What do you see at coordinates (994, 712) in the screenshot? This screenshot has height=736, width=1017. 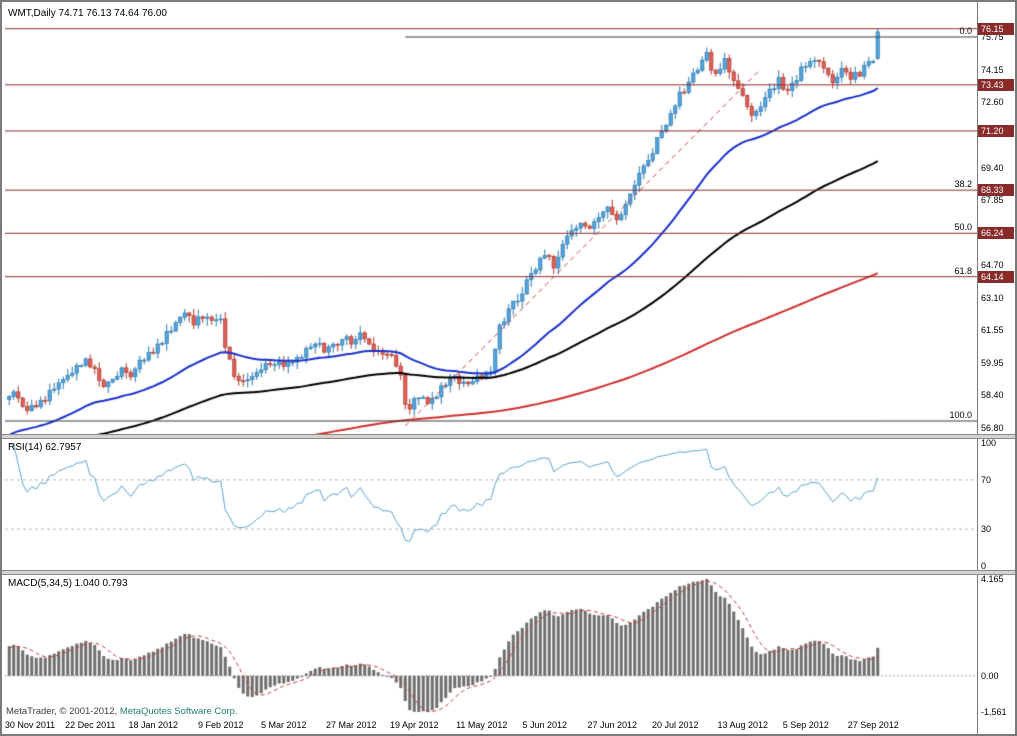 I see `macd-axis-label: -1.561` at bounding box center [994, 712].